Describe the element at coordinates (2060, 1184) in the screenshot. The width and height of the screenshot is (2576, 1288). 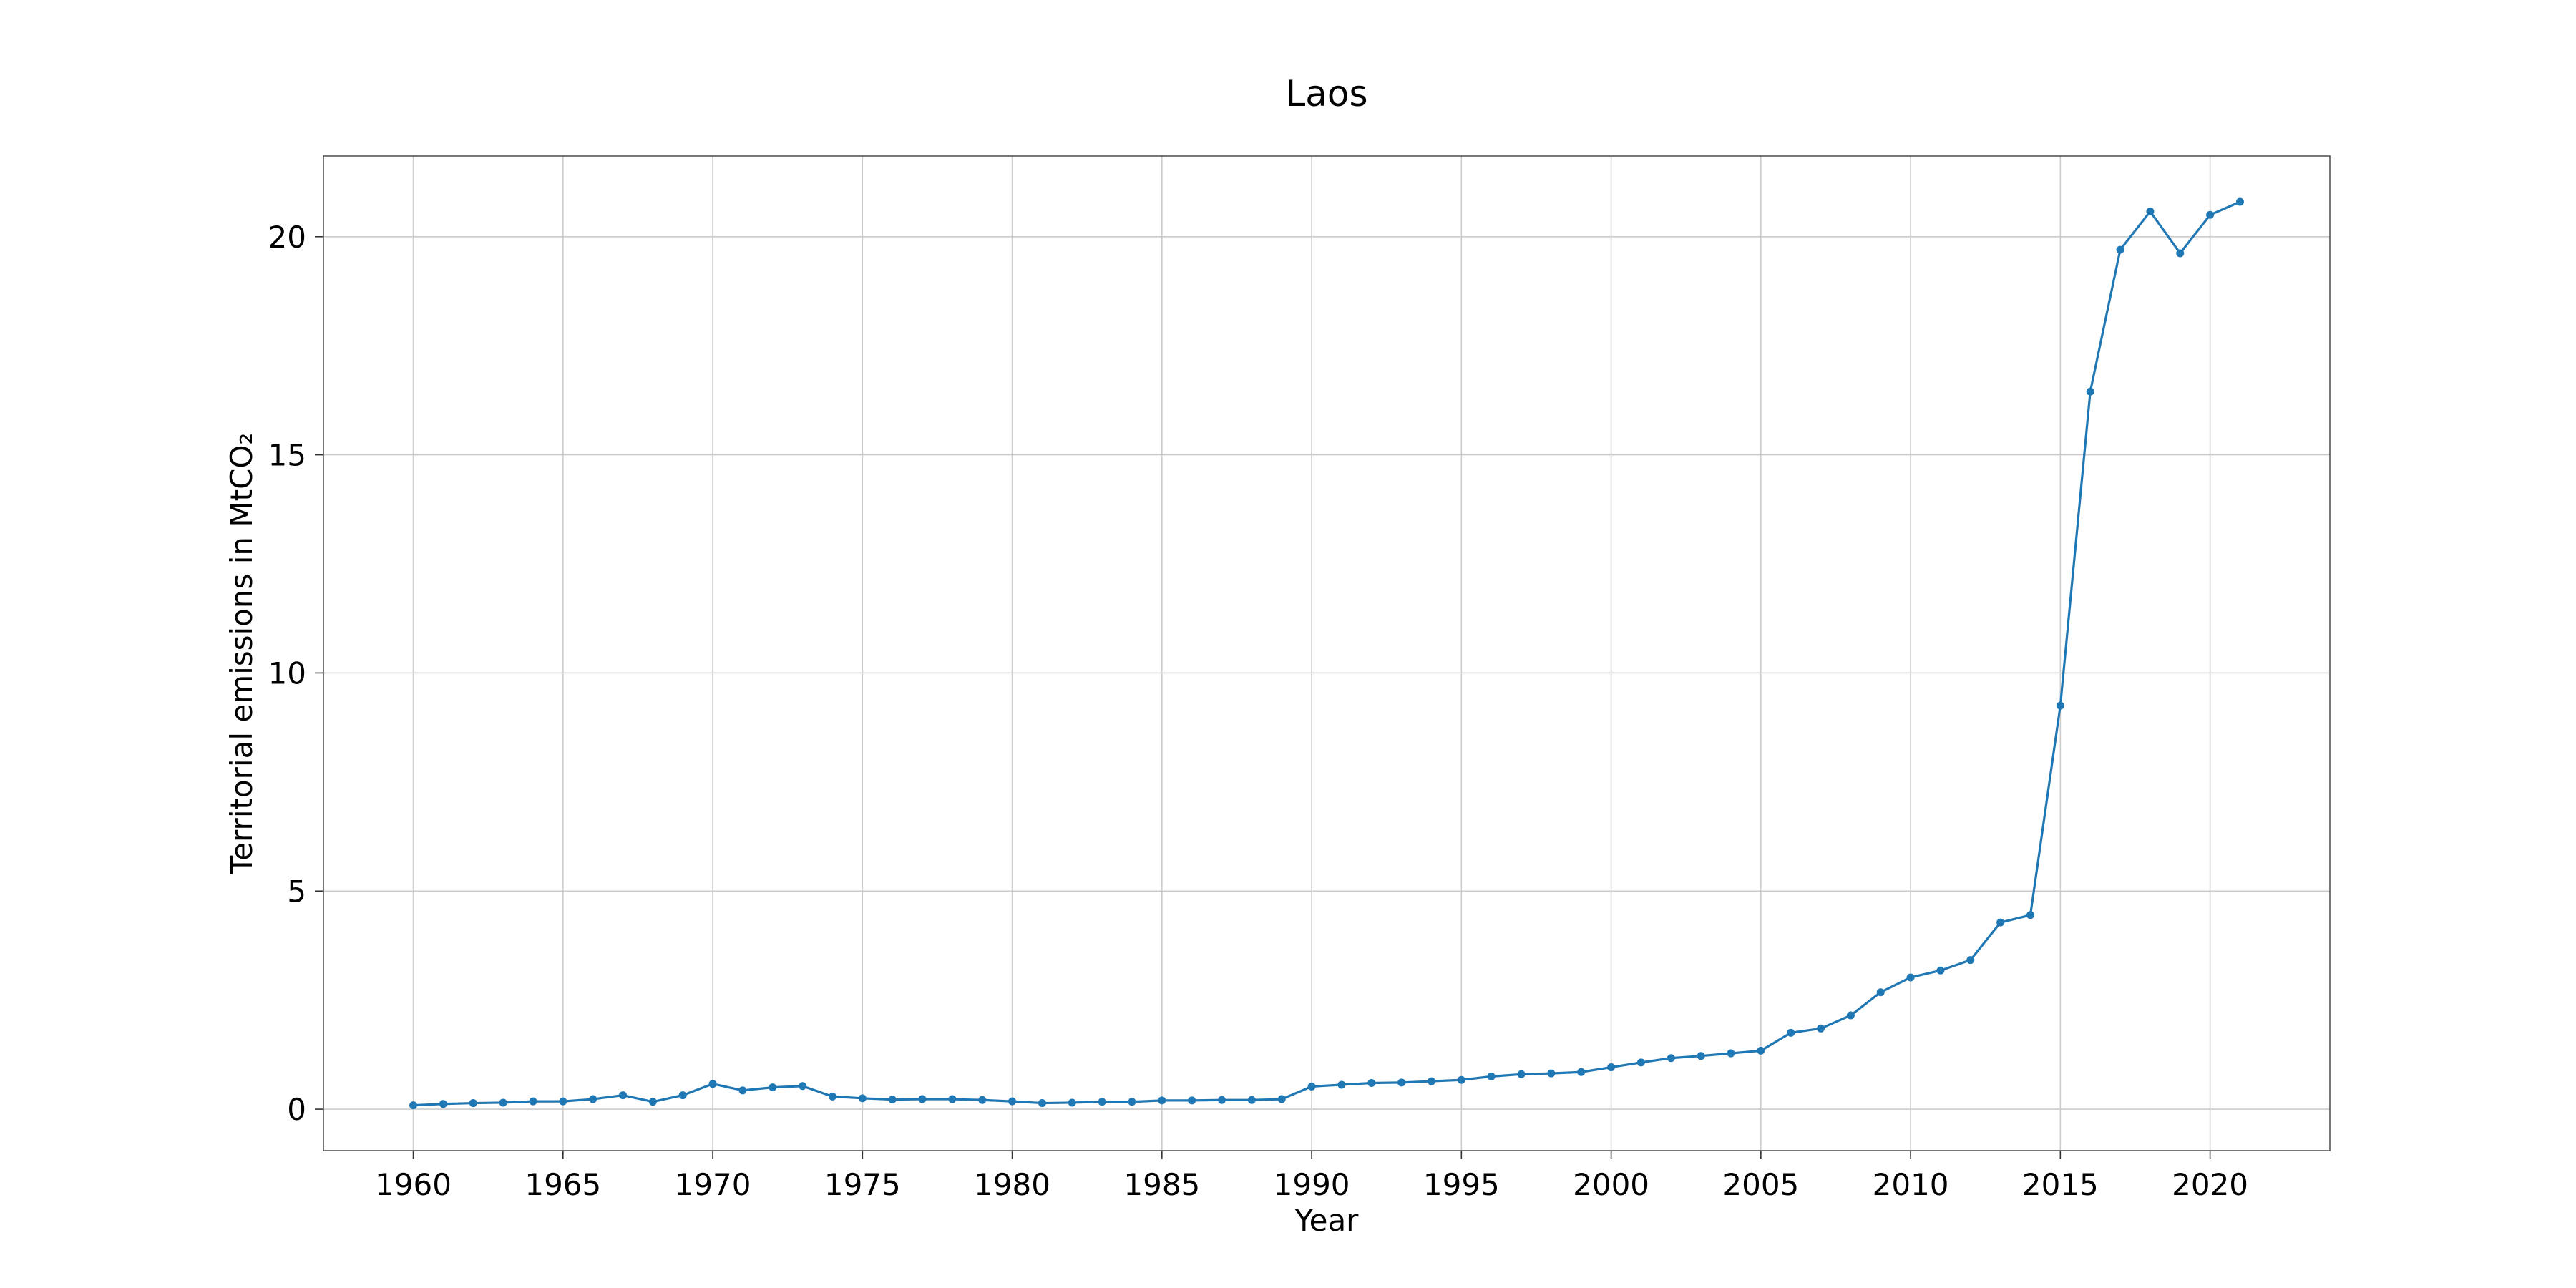
I see `x-tick-label: 2015` at that location.